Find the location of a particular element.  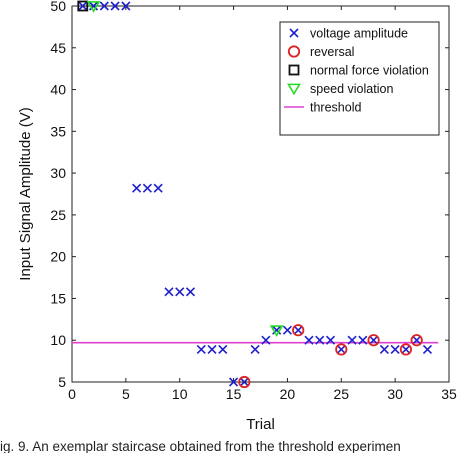

y-tick-label: 10 is located at coordinates (58, 340).